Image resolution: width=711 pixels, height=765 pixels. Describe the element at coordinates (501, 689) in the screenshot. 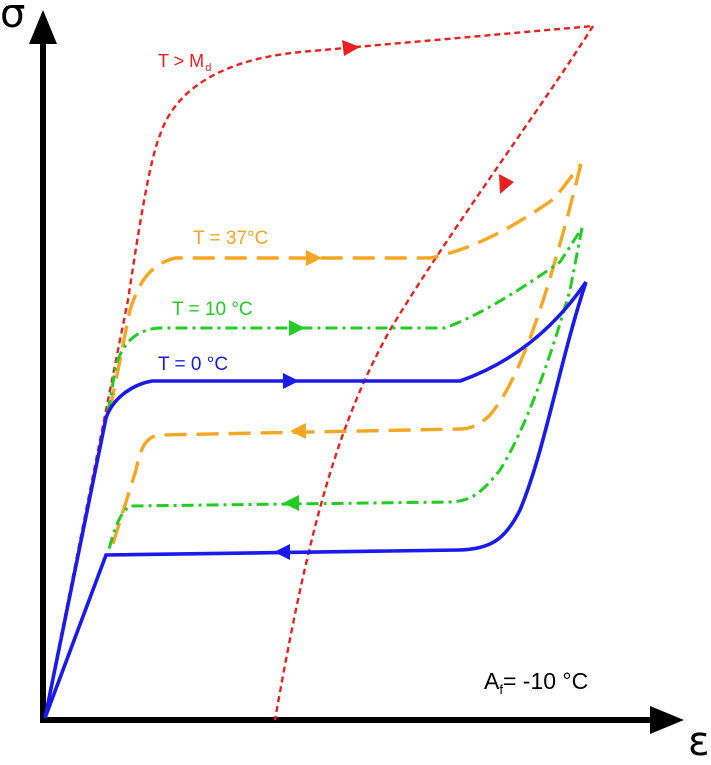

I see `af-sub: f` at that location.